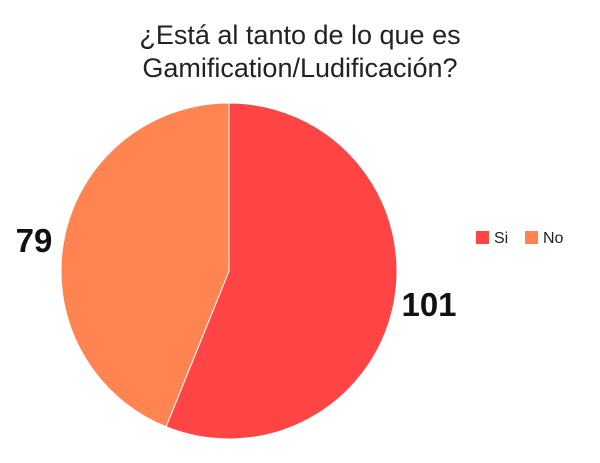 Image resolution: width=600 pixels, height=463 pixels. What do you see at coordinates (531, 237) in the screenshot?
I see `legend-swatch-no` at bounding box center [531, 237].